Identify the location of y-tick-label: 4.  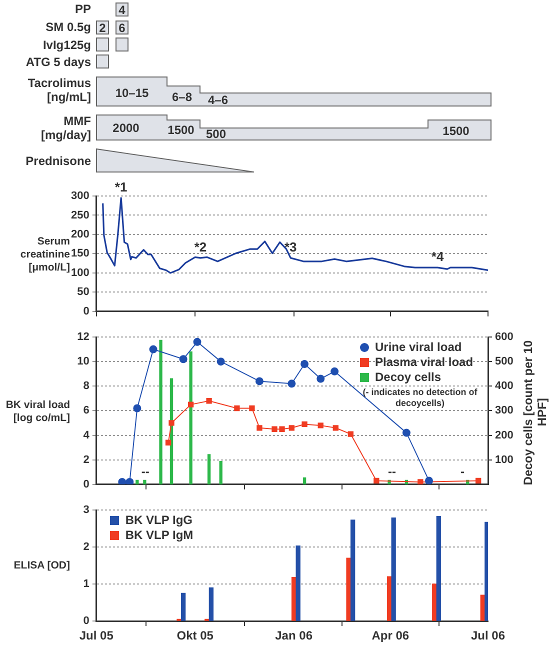
(86, 435).